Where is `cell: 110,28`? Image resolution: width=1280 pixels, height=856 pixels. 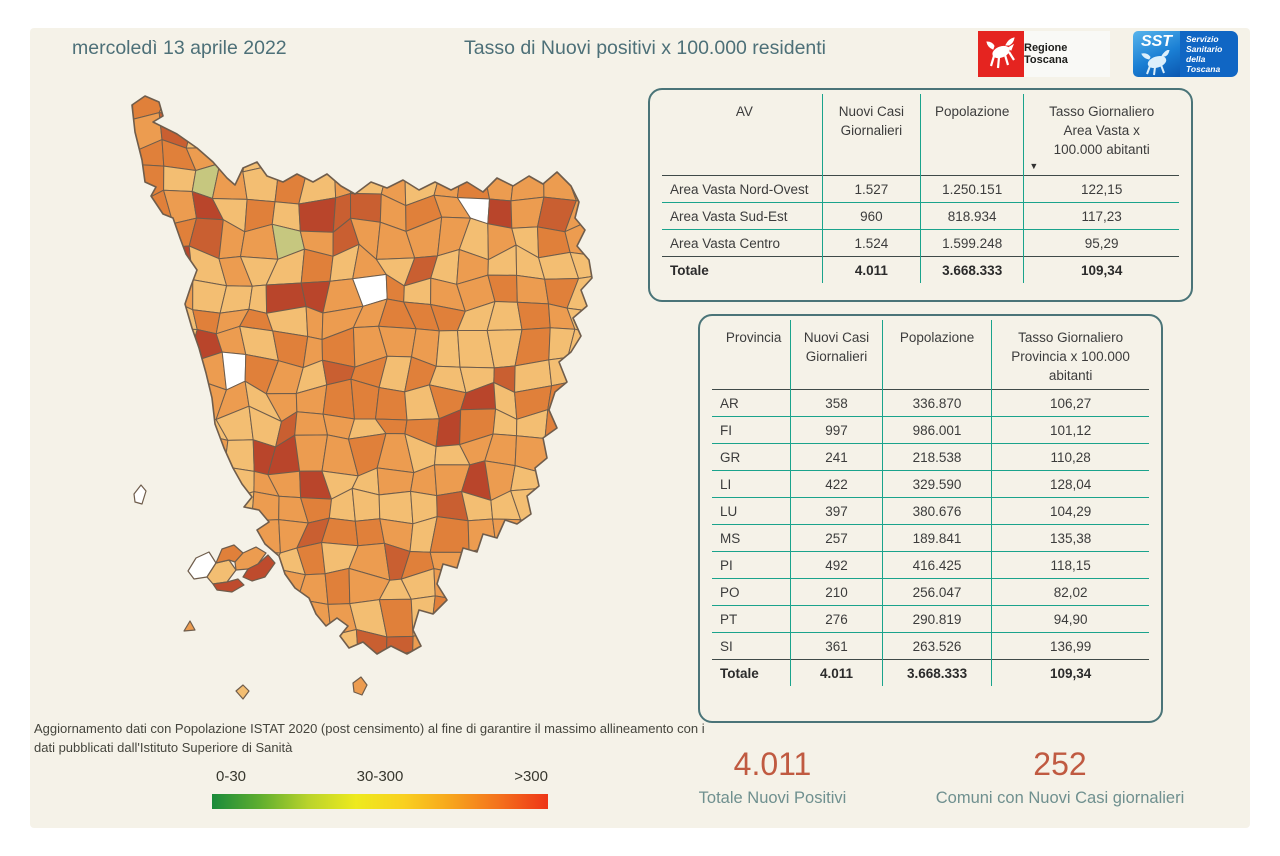
cell: 110,28 is located at coordinates (1070, 457).